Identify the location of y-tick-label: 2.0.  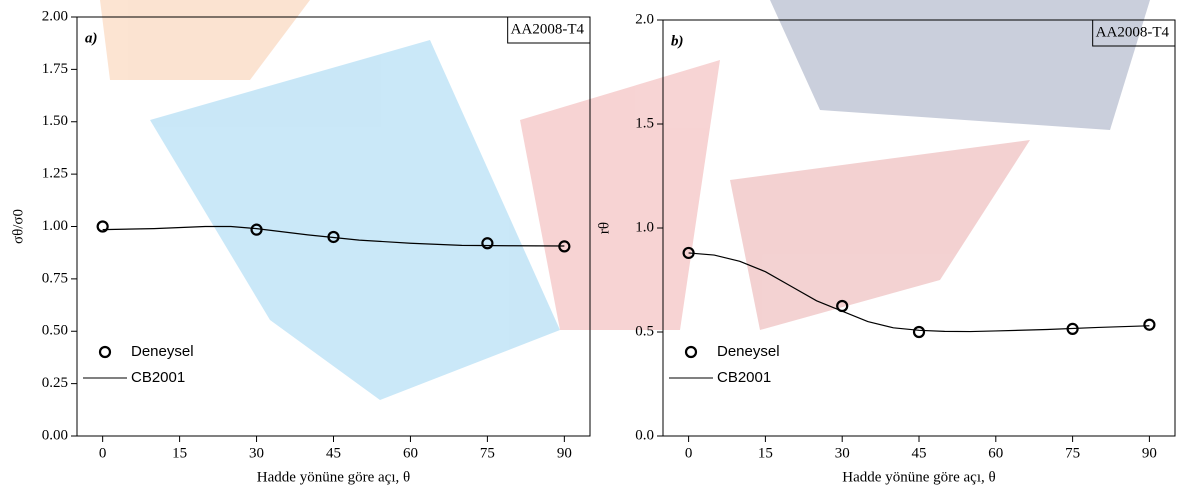
(644, 19).